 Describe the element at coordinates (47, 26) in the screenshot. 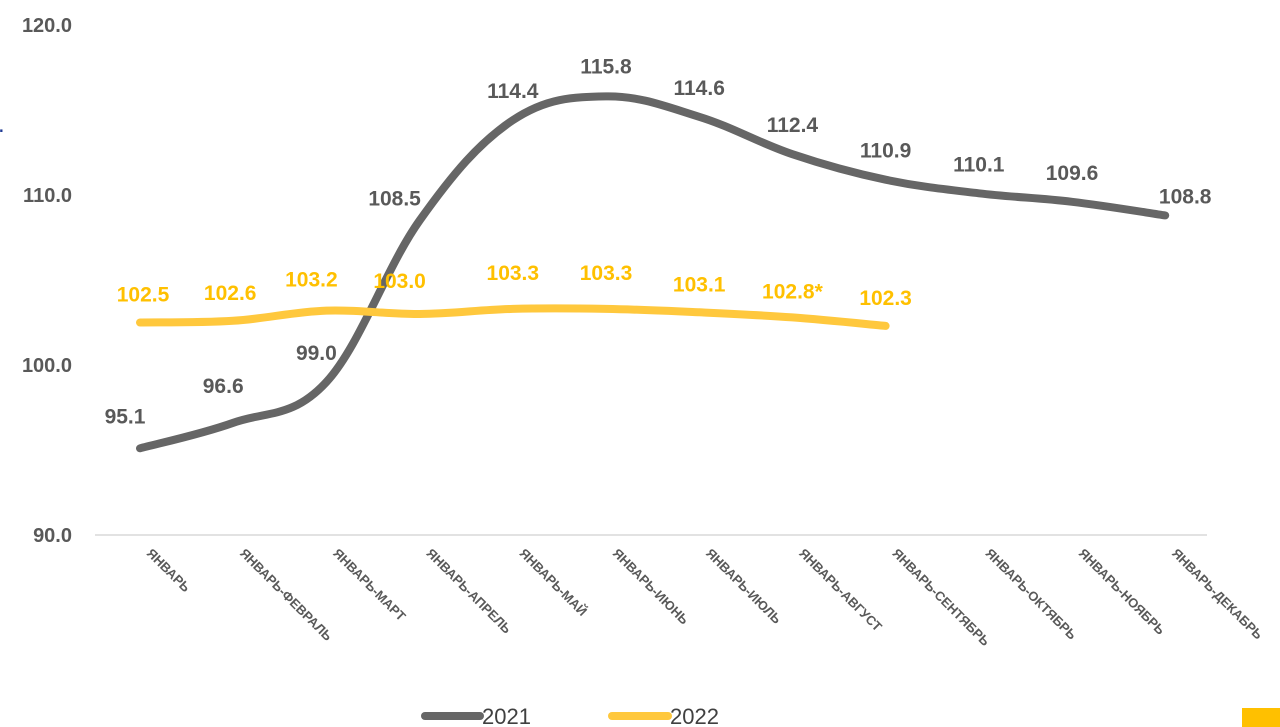

I see `y-tick-label: 120.0` at that location.